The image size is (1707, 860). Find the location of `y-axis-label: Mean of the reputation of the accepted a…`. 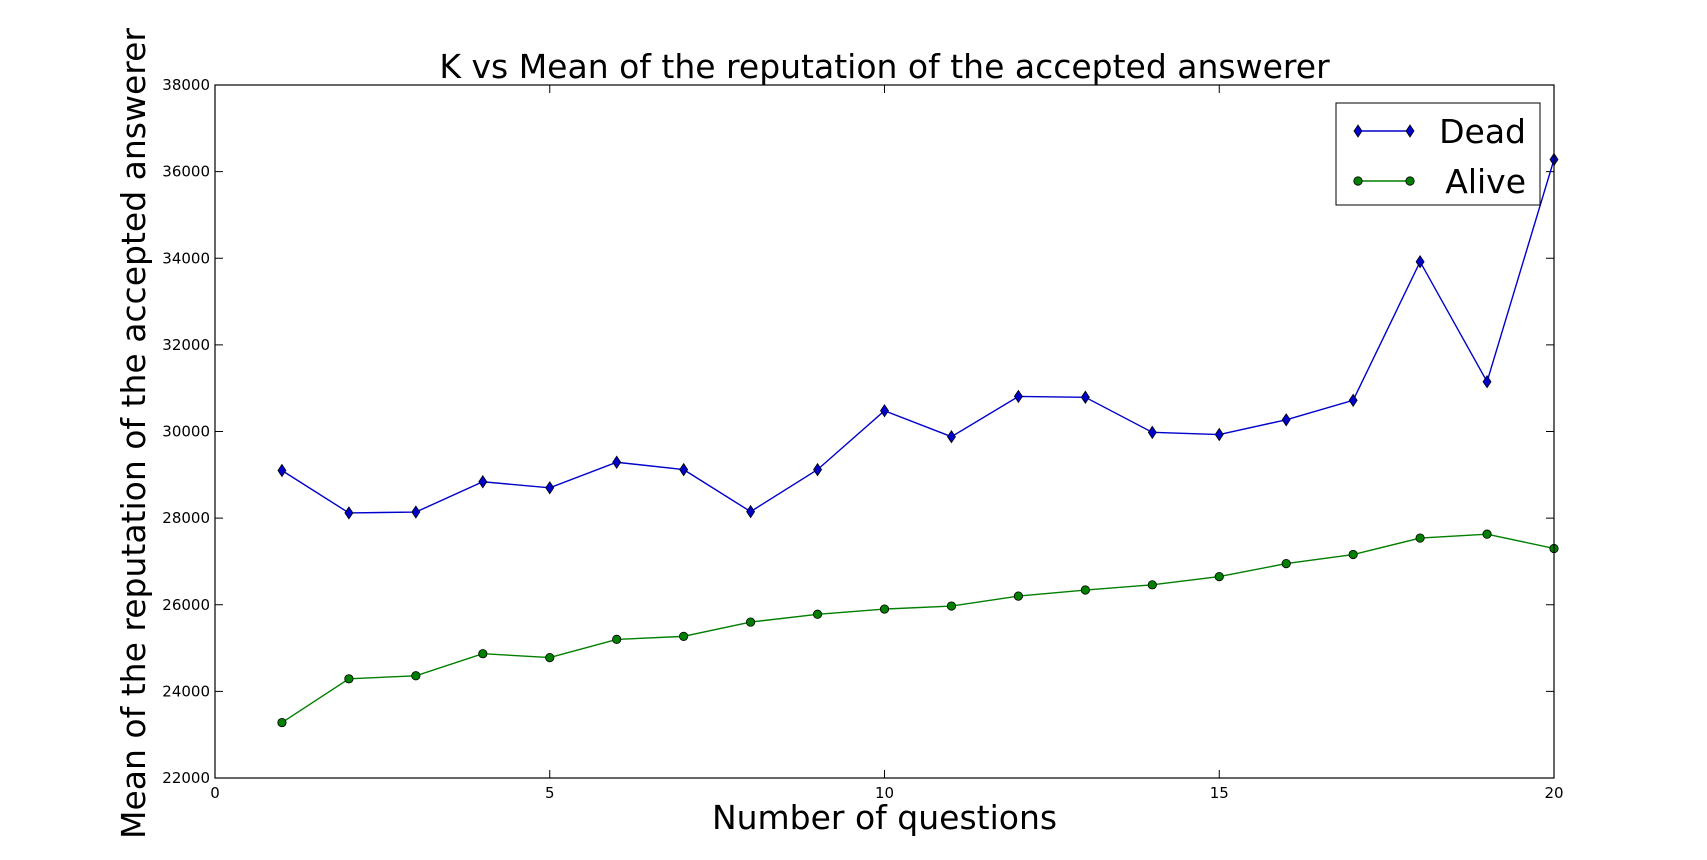

y-axis-label: Mean of the reputation of the accepted a… is located at coordinates (133, 433).